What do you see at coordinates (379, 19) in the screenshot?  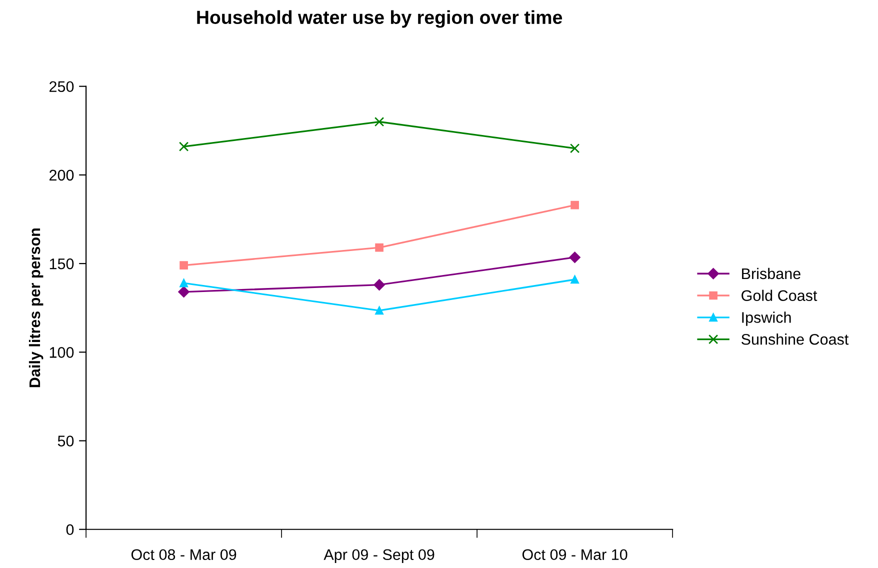 I see `chart-title: Household water use by region over time` at bounding box center [379, 19].